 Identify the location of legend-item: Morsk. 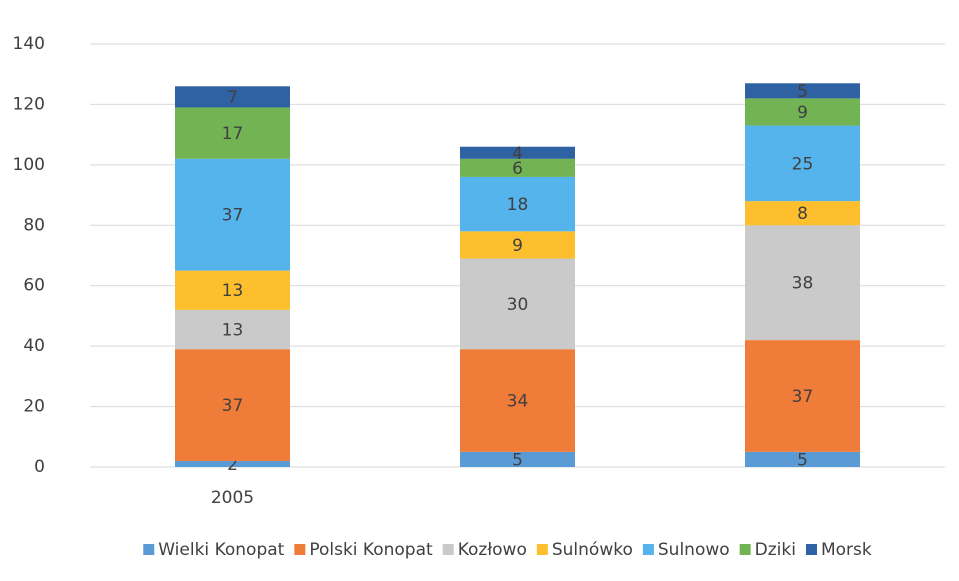
(838, 550).